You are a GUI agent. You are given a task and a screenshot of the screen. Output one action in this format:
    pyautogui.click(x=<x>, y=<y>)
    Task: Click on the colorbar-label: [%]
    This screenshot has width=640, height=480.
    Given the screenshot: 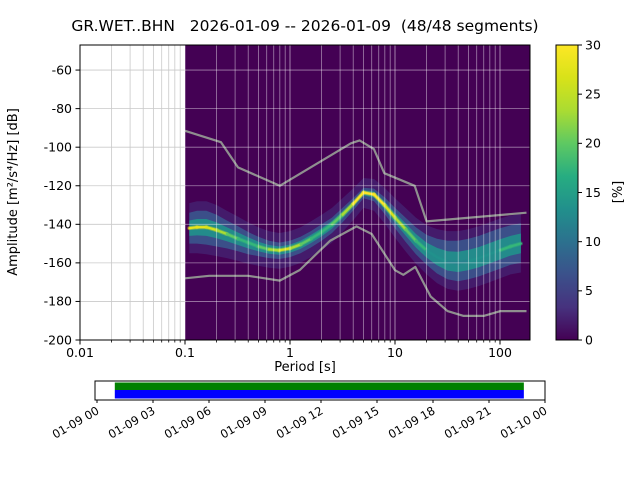 What is the action you would take?
    pyautogui.click(x=618, y=192)
    